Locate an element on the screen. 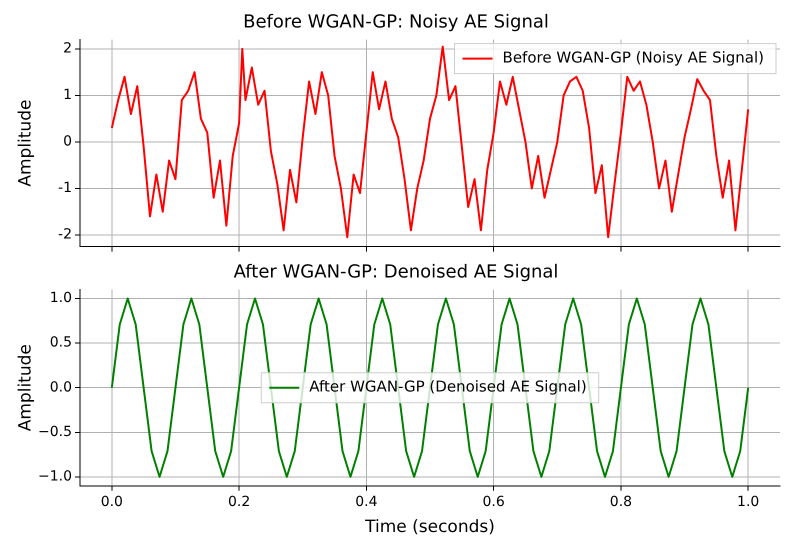 This screenshot has width=786, height=550. y-tick-label: 0 is located at coordinates (67, 142).